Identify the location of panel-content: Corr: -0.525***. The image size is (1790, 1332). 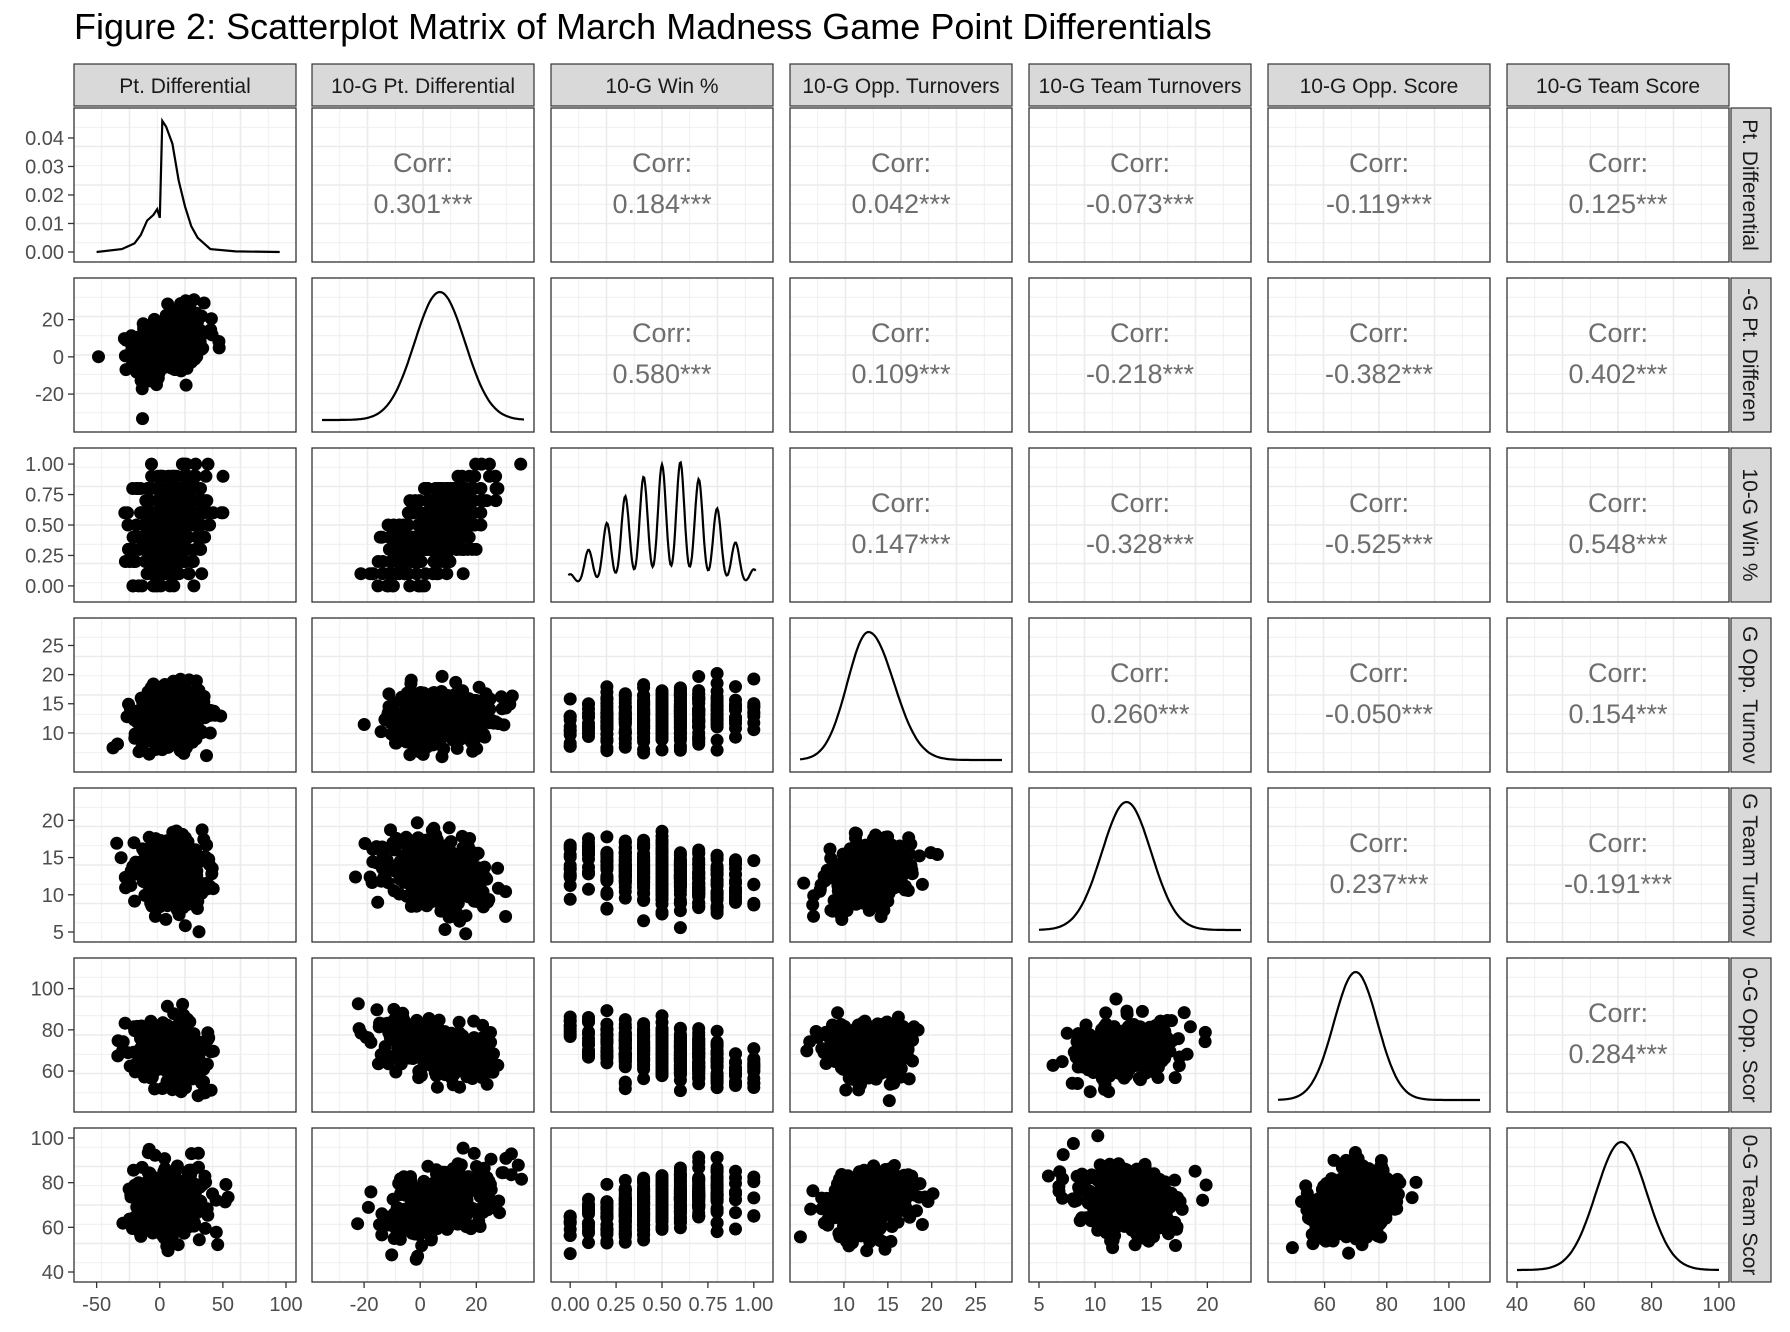
(1379, 523).